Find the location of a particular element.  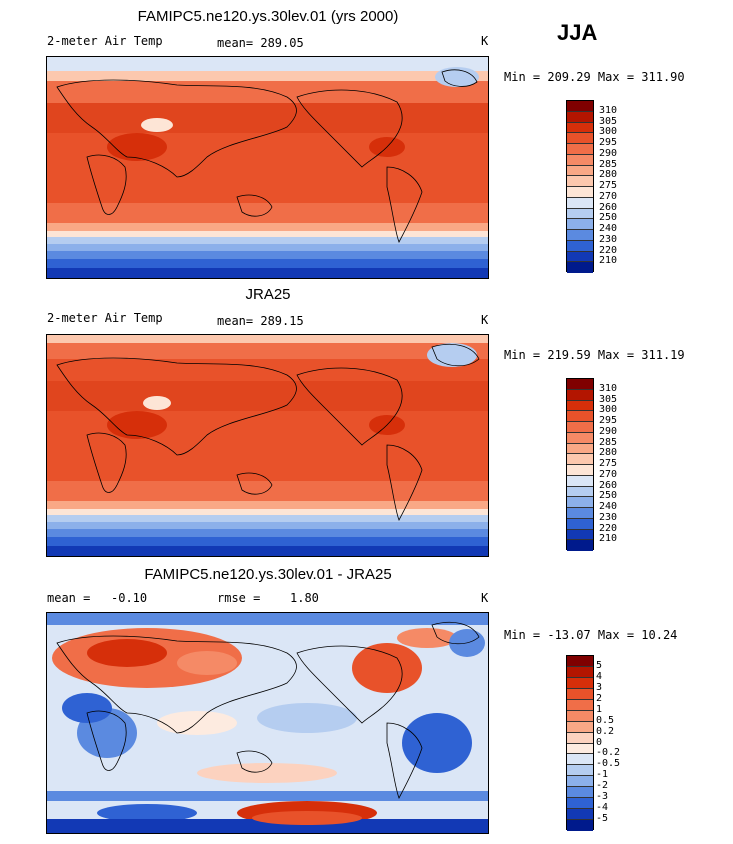

colorbar-tick-label: 1 is located at coordinates (599, 709).